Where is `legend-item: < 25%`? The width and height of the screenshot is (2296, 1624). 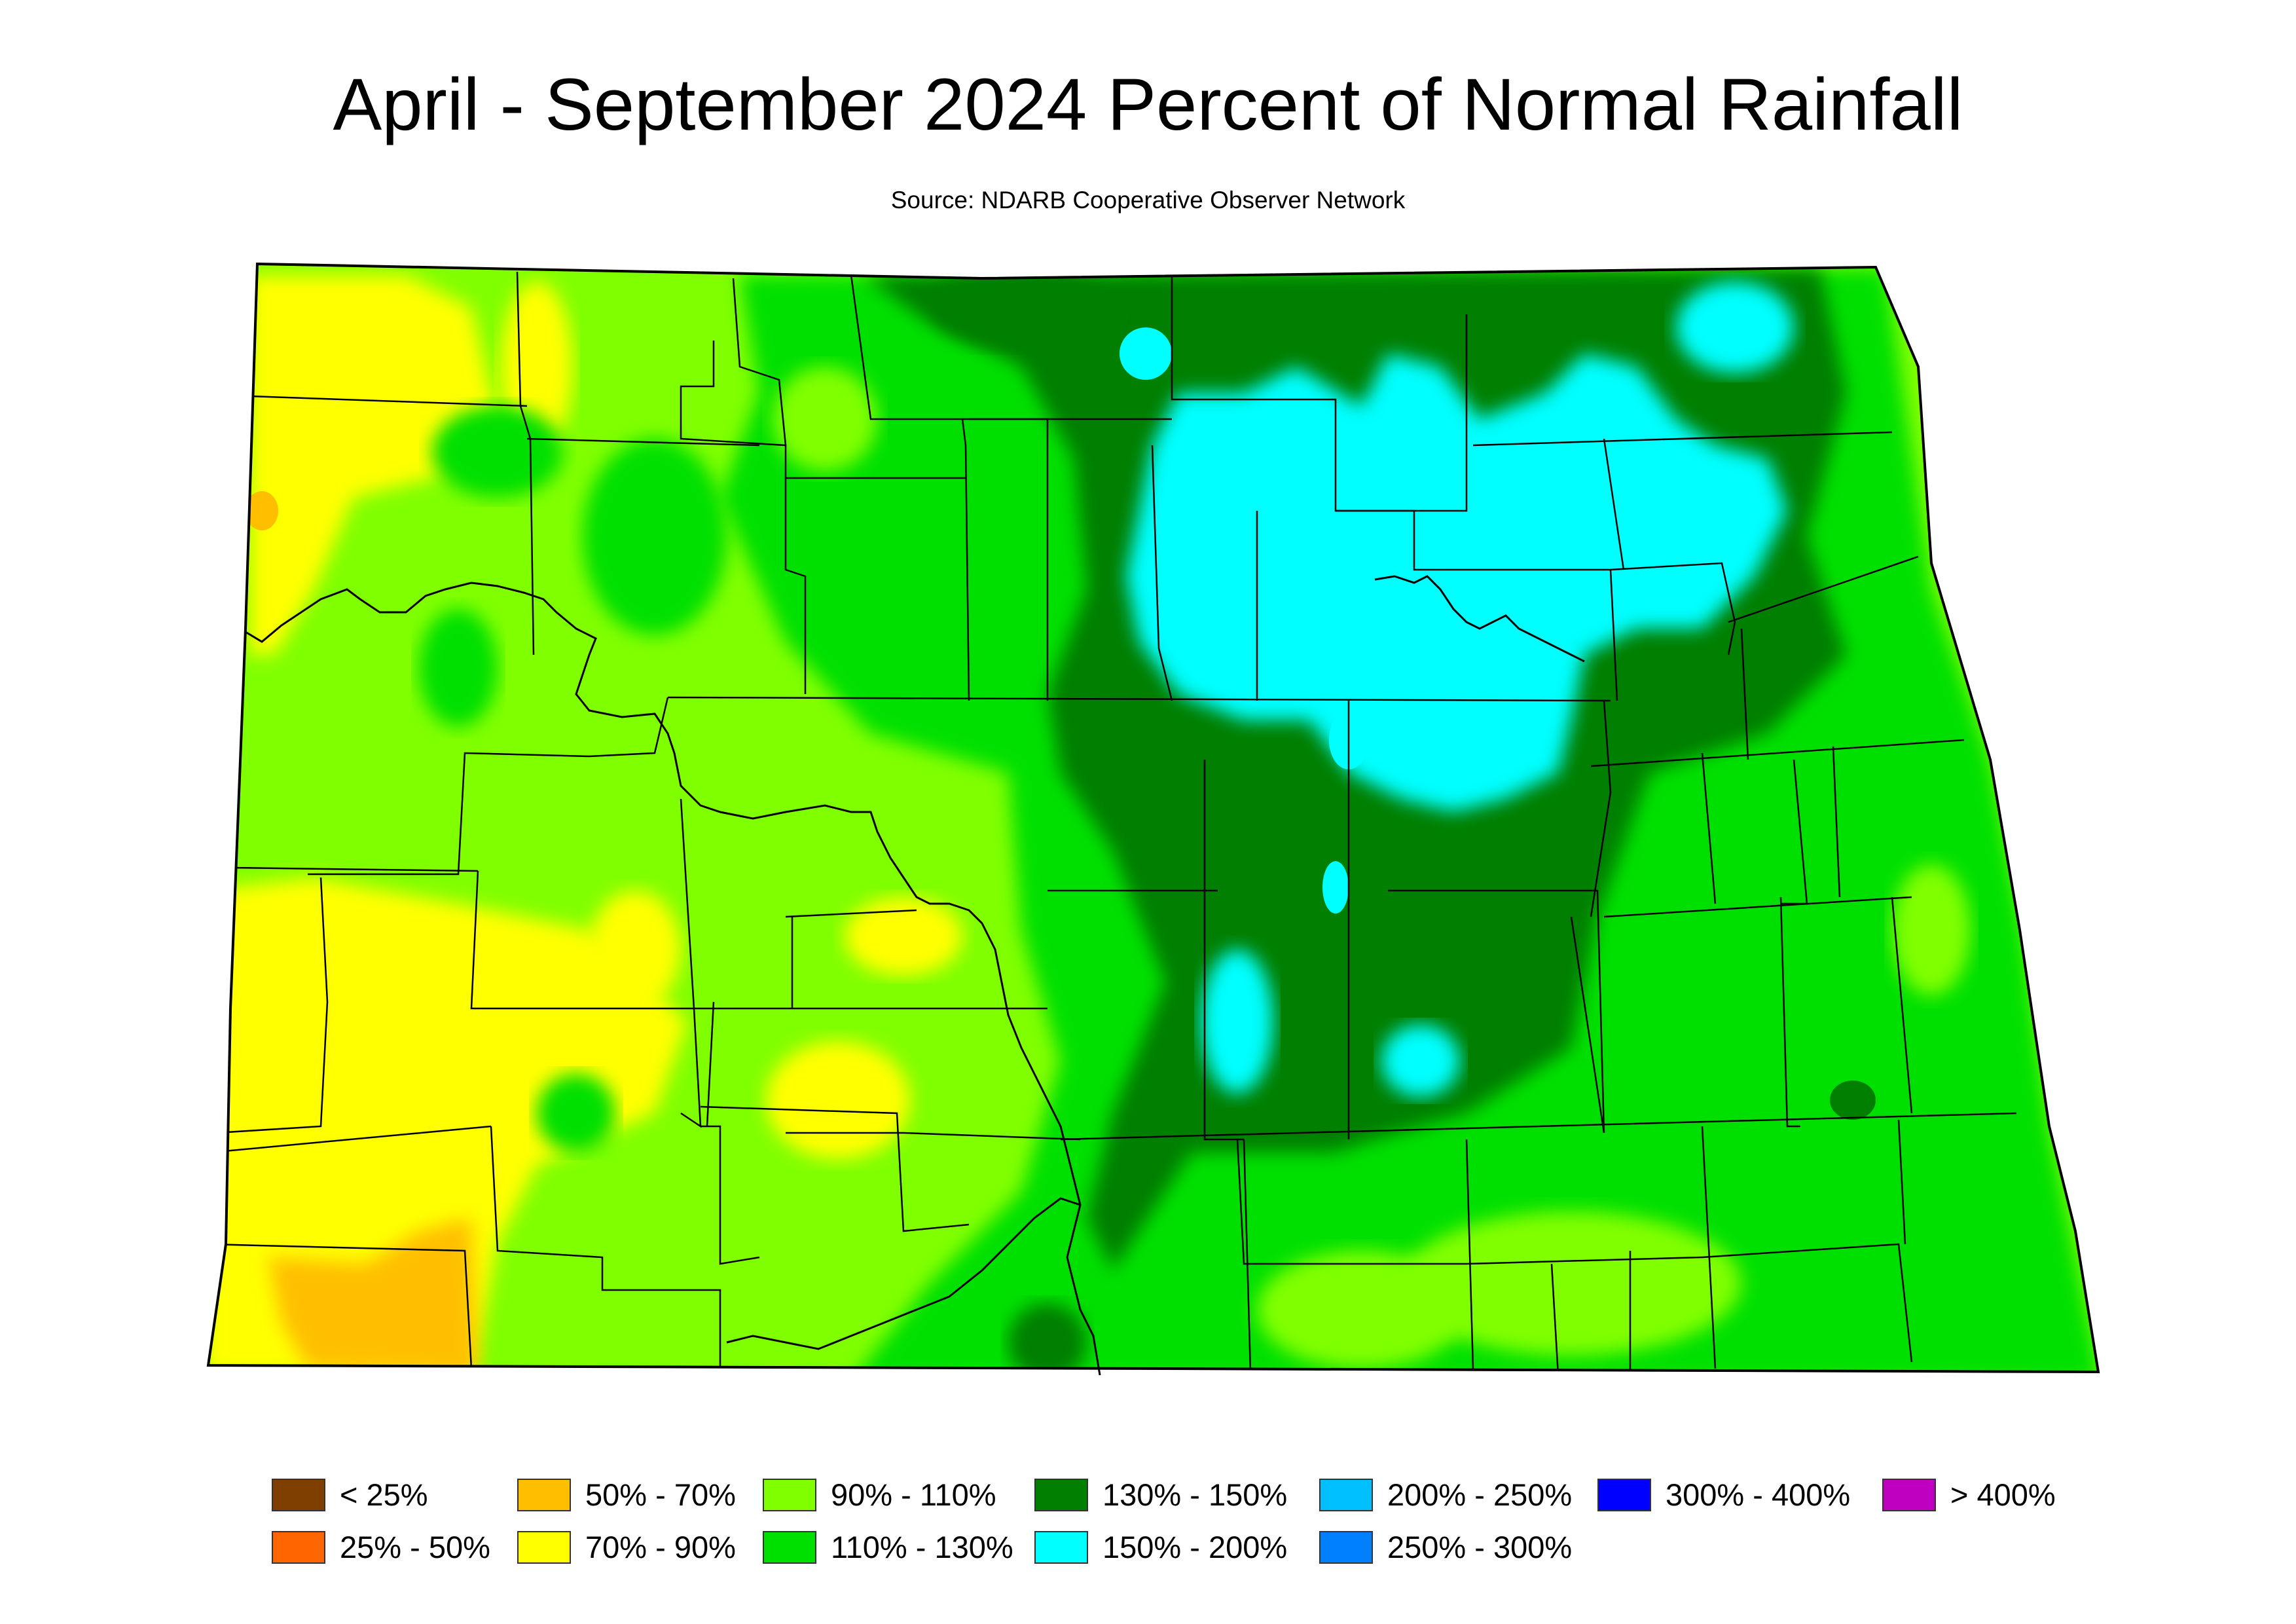
legend-item: < 25% is located at coordinates (350, 1495).